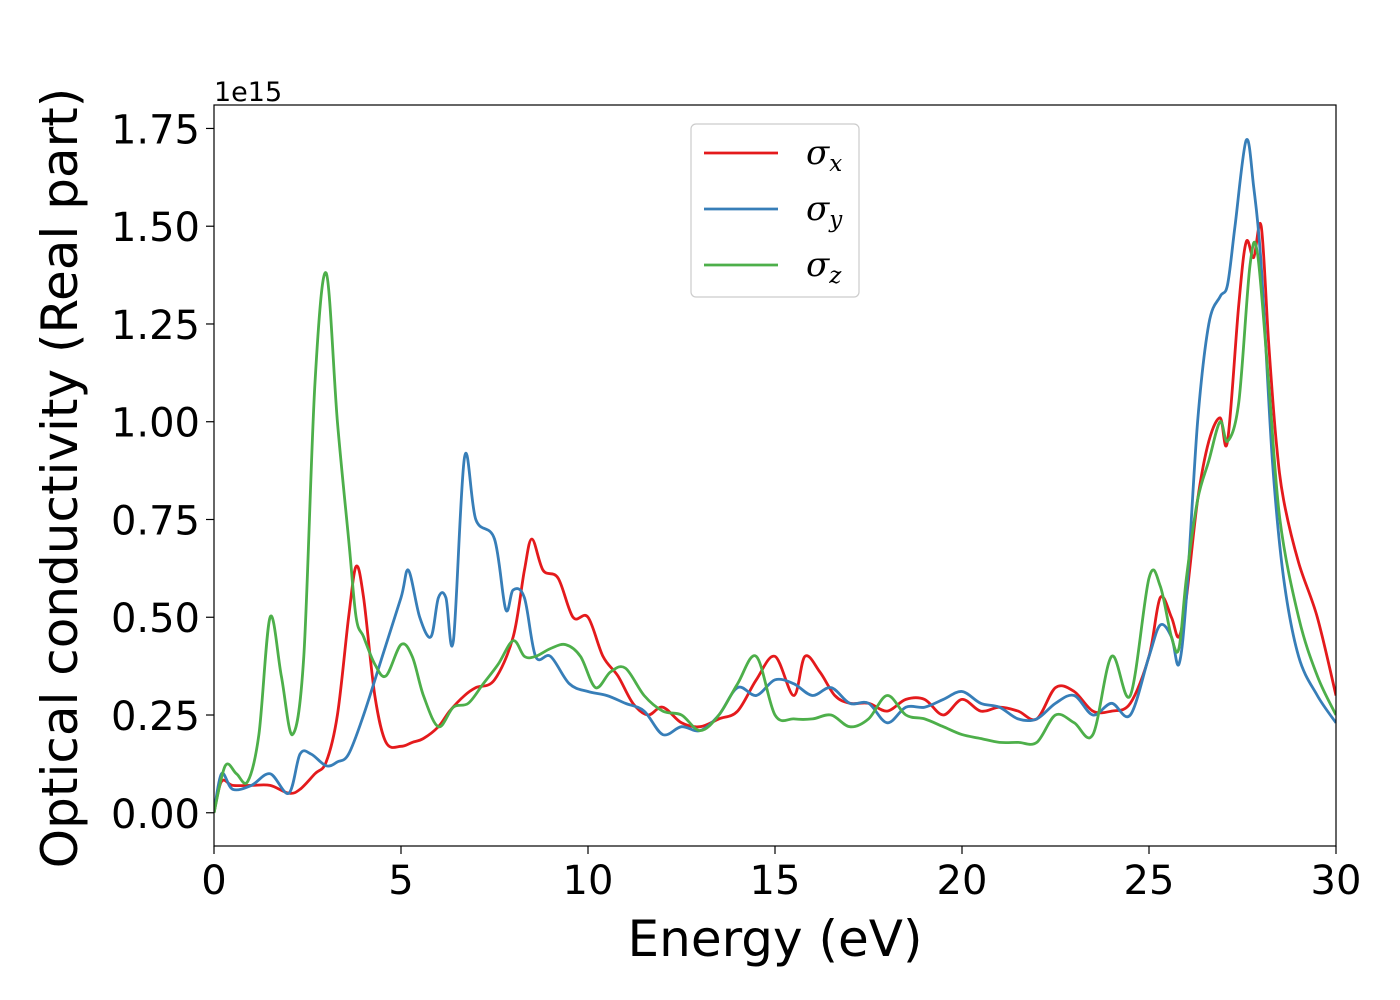 This screenshot has width=1400, height=1000. I want to click on x-tick-label: 25, so click(1149, 881).